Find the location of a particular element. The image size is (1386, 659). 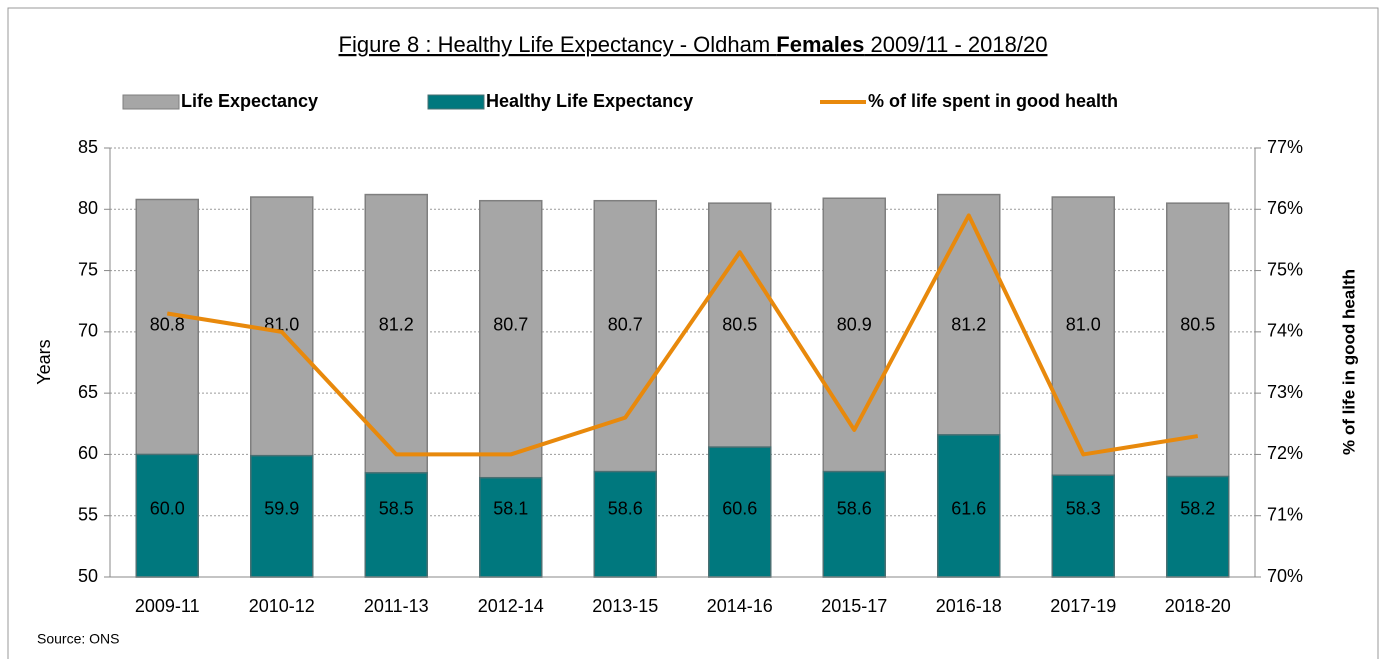

y-tick-label: 85 is located at coordinates (88, 147).